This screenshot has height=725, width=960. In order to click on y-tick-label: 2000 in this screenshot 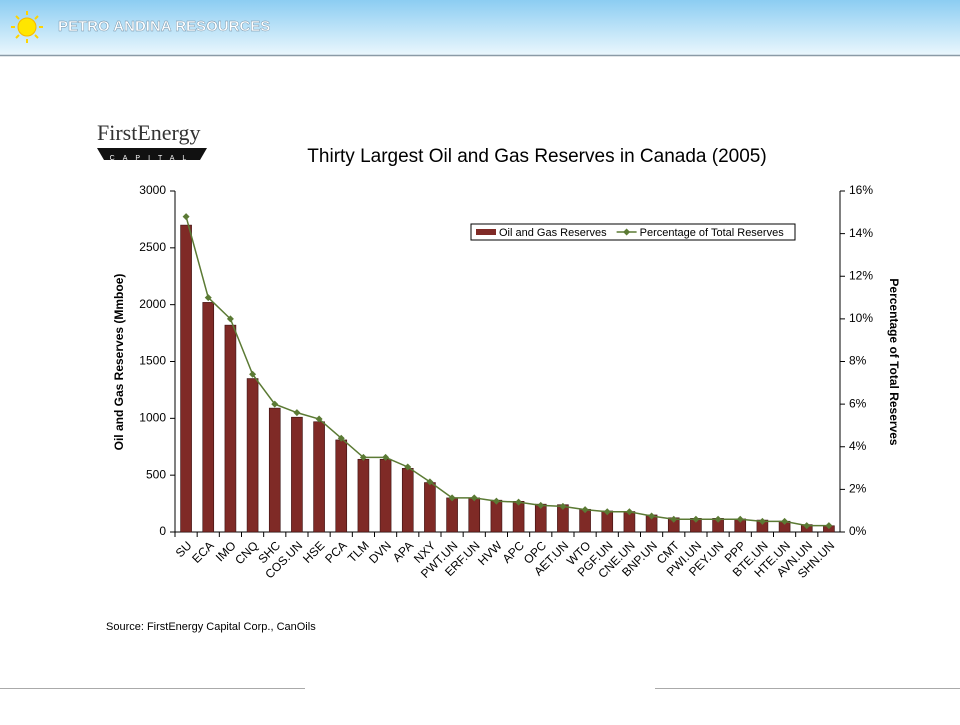, I will do `click(152, 304)`.